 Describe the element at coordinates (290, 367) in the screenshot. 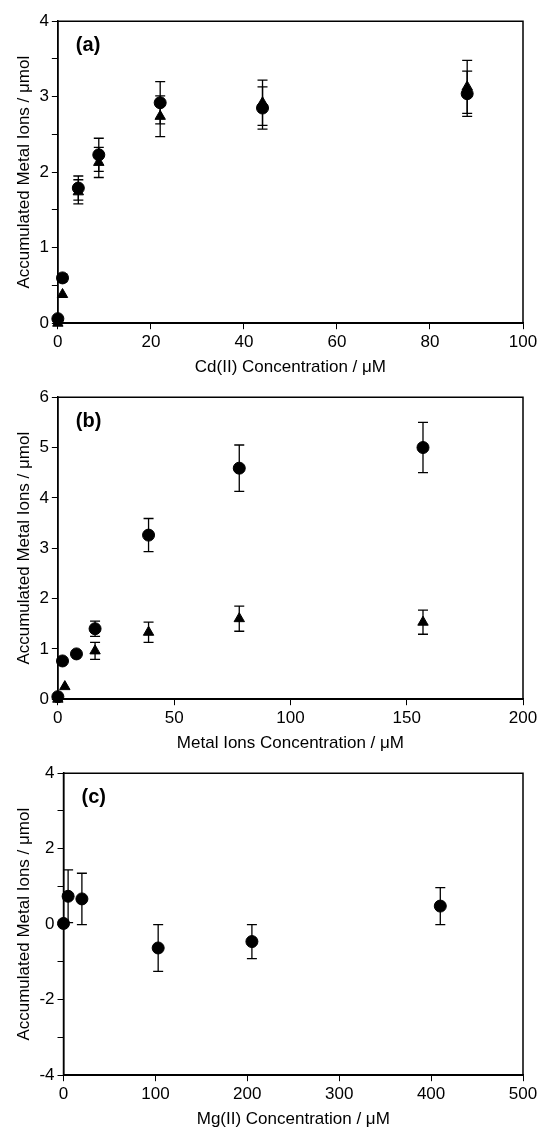

I see `x-axis-title: Cd(II) Concentration / μM` at that location.